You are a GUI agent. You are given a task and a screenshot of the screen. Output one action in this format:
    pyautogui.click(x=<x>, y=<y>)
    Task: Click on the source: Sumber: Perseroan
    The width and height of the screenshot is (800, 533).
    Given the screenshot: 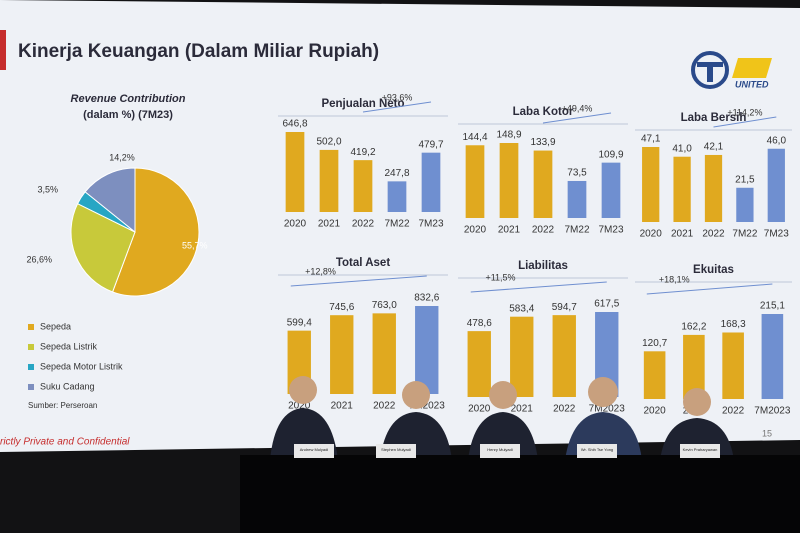 What is the action you would take?
    pyautogui.click(x=62, y=405)
    